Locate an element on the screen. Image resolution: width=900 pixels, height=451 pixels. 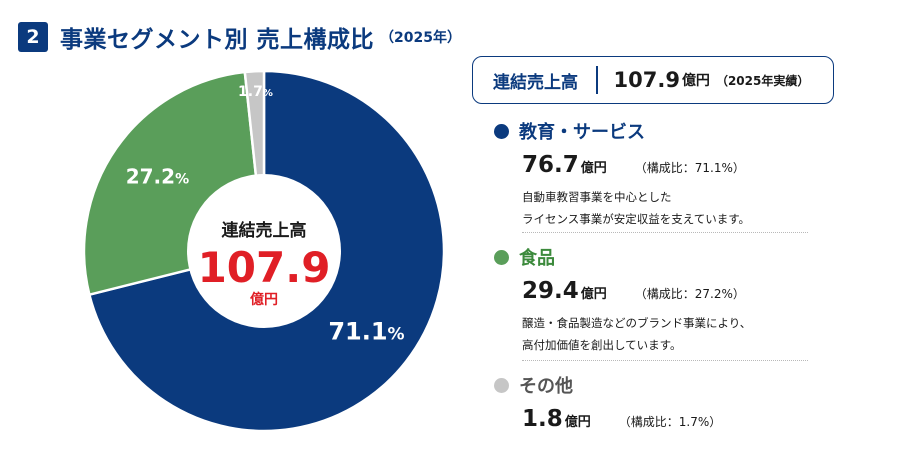
center-value: 107.9 is located at coordinates (264, 267).